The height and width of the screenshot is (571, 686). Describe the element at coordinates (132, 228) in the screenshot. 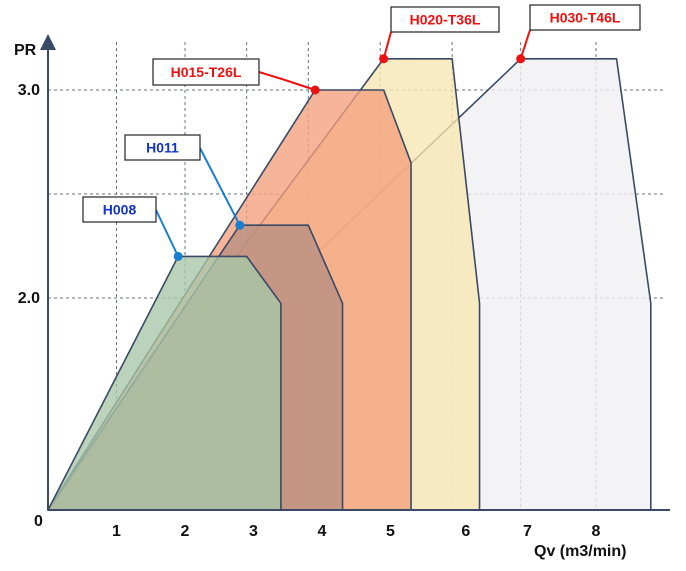

I see `series-label-h008: H008` at that location.